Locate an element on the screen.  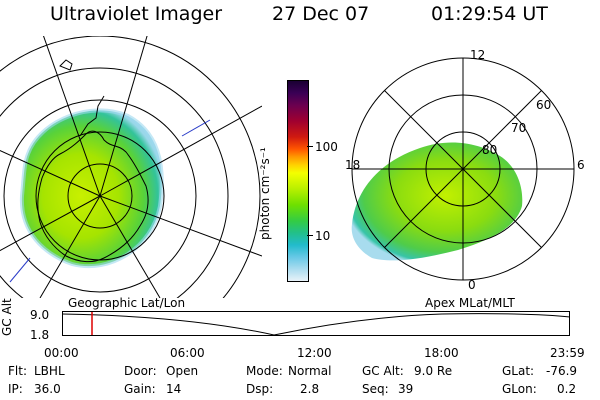
seq-value: 39 is located at coordinates (406, 389).